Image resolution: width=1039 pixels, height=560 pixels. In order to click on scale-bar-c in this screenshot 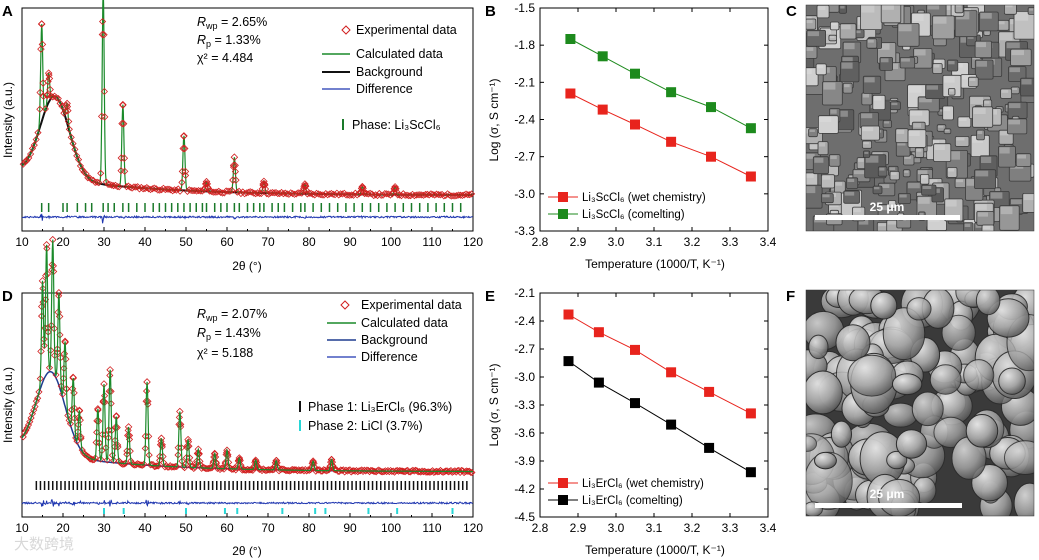, I will do `click(887, 217)`.